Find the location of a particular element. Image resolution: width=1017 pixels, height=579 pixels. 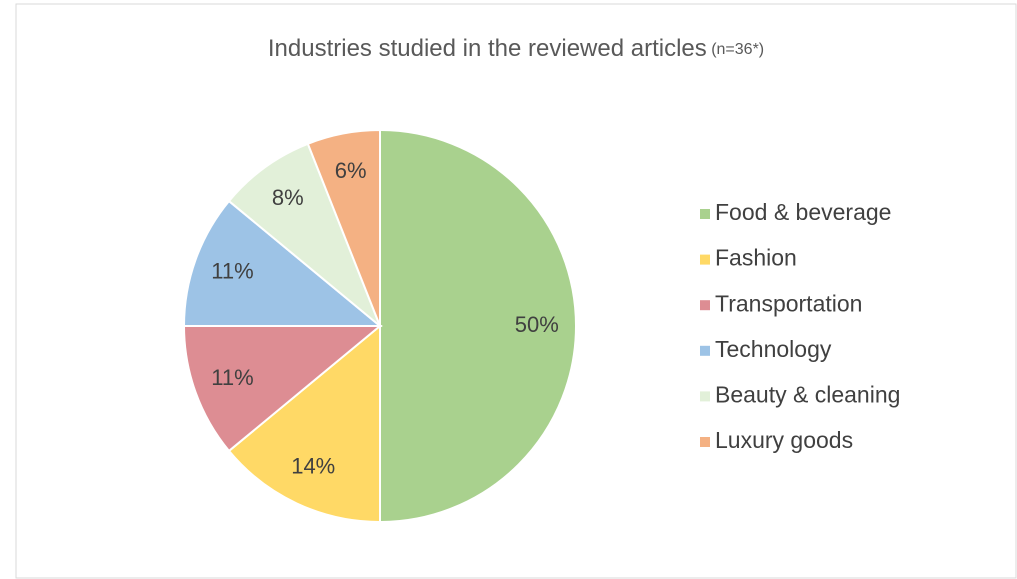

legend-label: Fashion is located at coordinates (756, 258).